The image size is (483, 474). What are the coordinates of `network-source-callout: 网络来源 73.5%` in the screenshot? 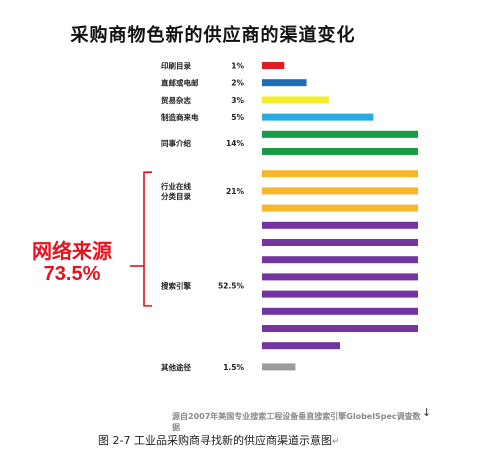 It's located at (72, 263).